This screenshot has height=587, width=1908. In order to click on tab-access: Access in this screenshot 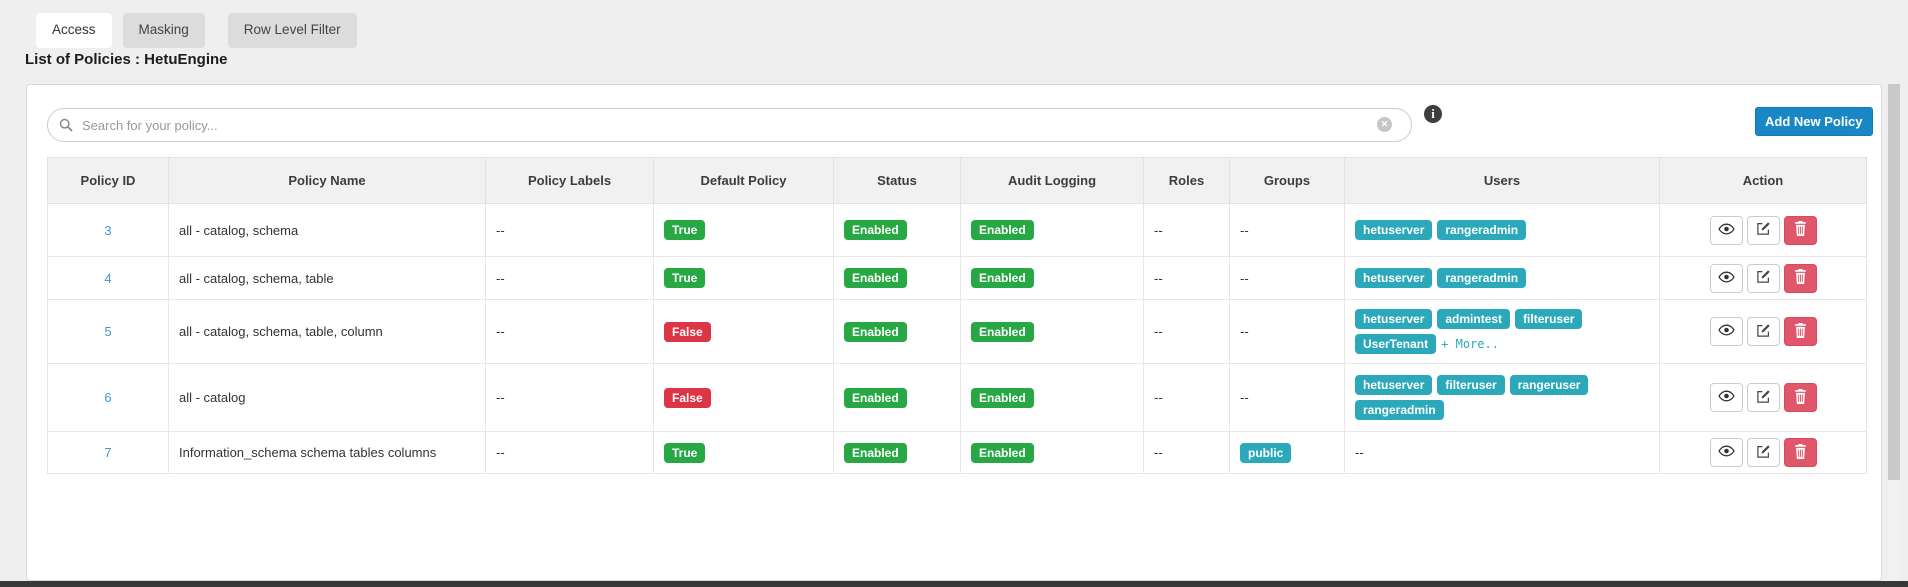, I will do `click(74, 30)`.